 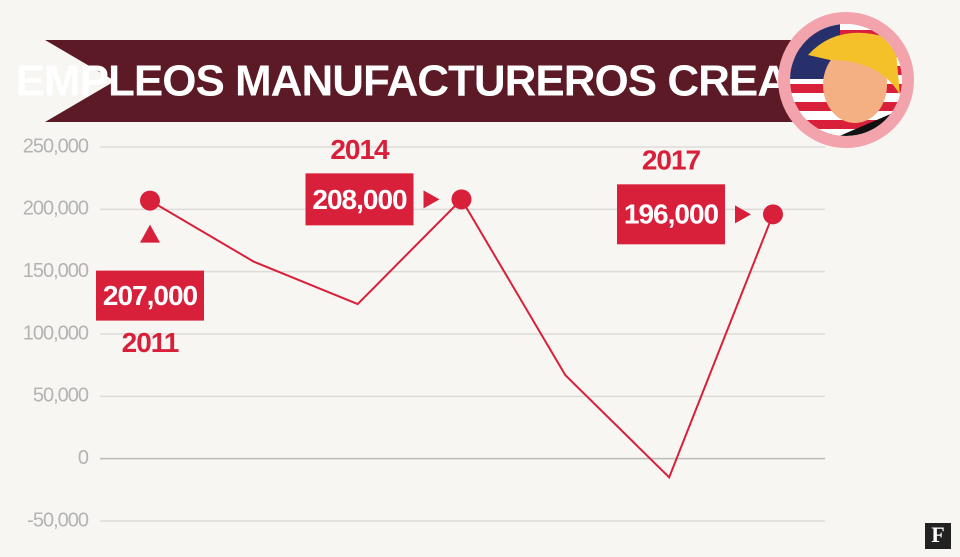 What do you see at coordinates (671, 160) in the screenshot?
I see `year-label: 2017` at bounding box center [671, 160].